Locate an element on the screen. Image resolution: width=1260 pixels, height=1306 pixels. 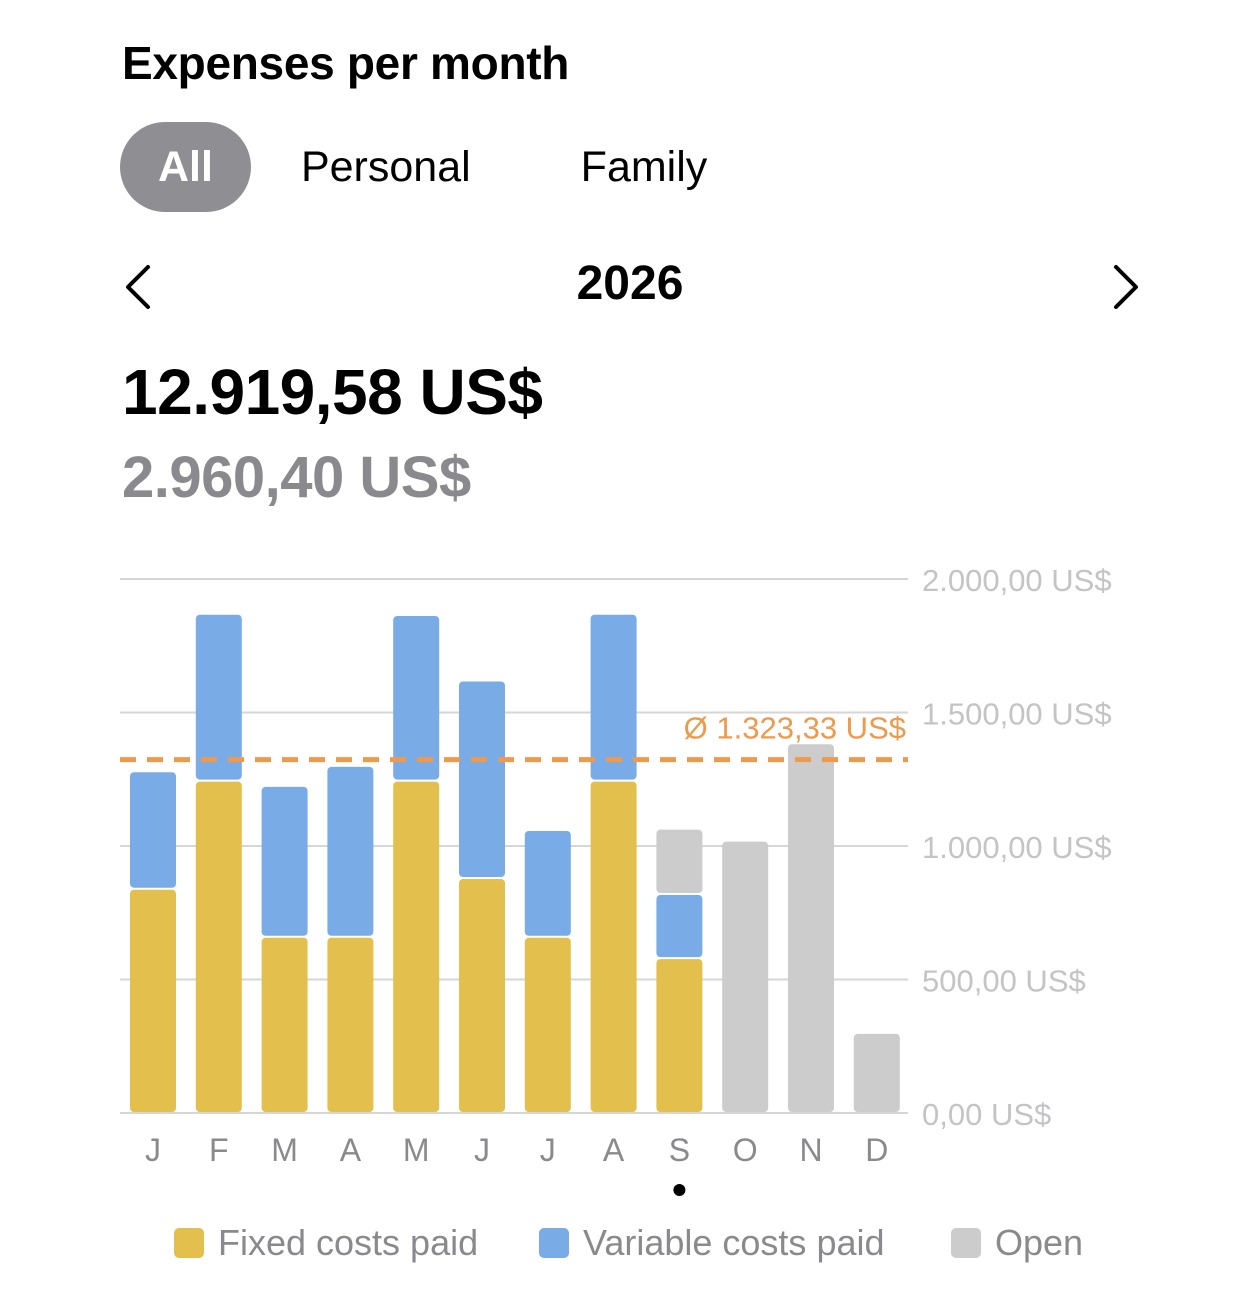
legend-item-variable: Variable costs paid is located at coordinates (712, 1243).